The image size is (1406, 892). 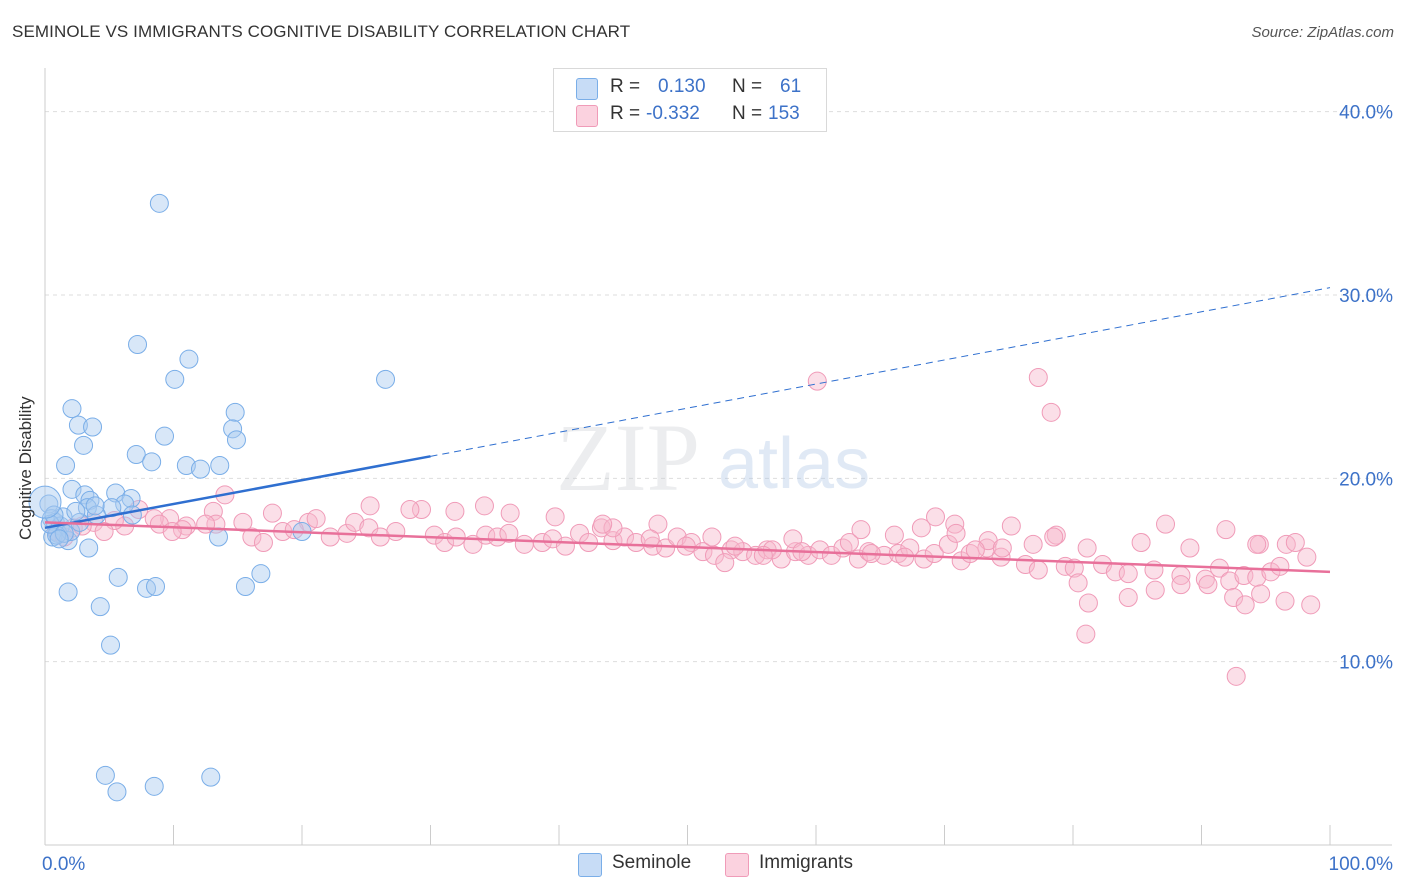 I want to click on immigrants-trend-line, so click(x=687, y=547).